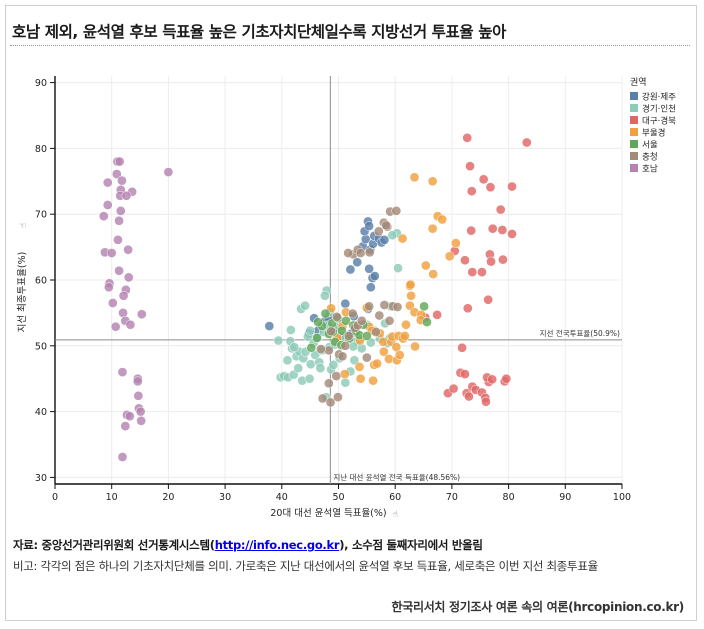 The width and height of the screenshot is (704, 629). Describe the element at coordinates (638, 82) in the screenshot. I see `legend-title: 권역` at that location.